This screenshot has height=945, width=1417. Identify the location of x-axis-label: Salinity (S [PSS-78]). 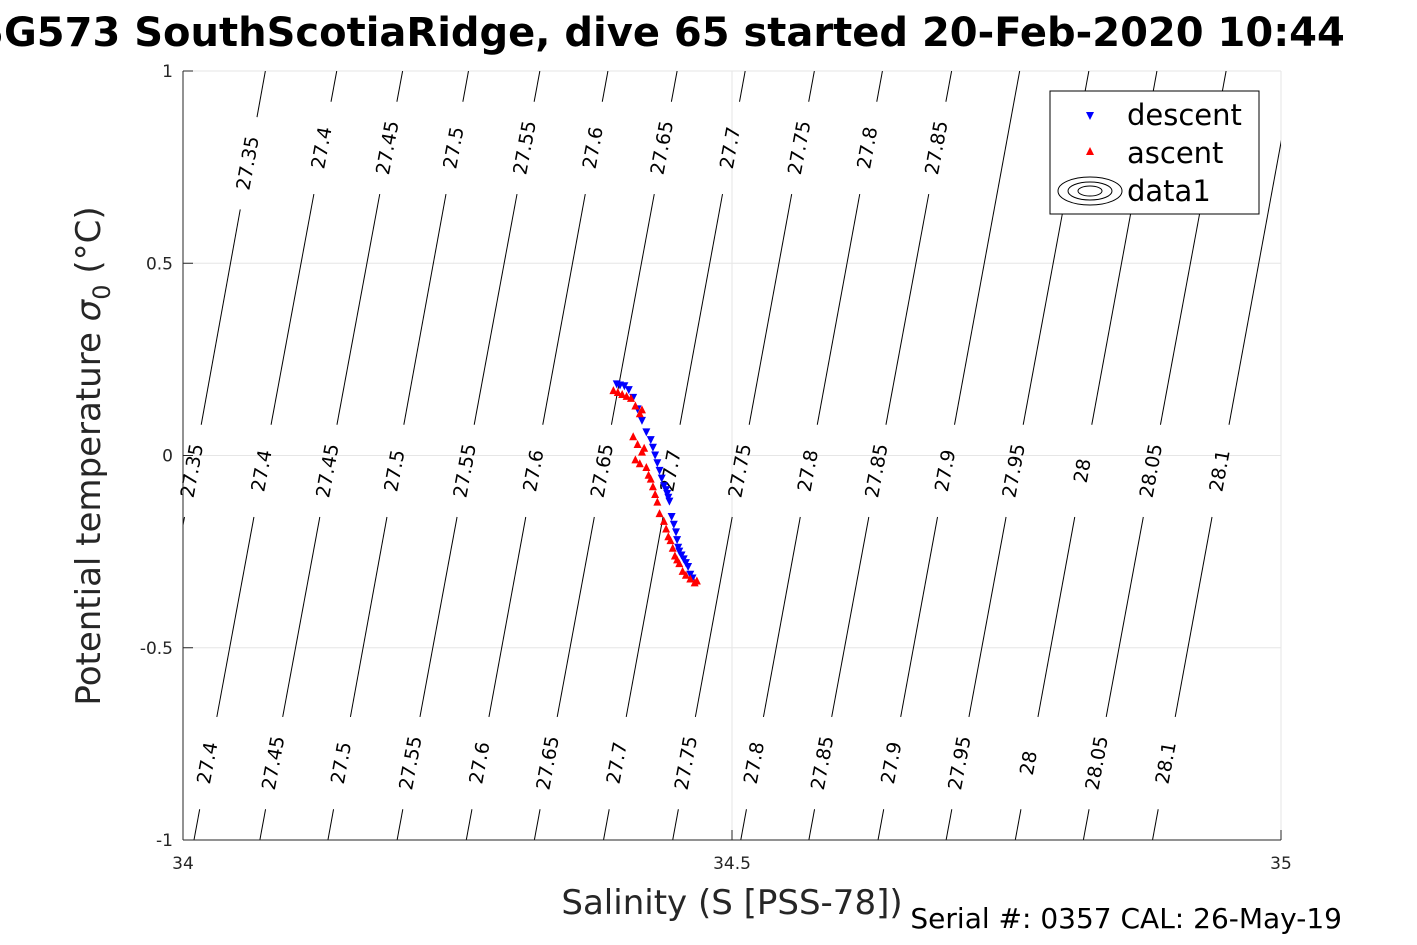
(731, 903).